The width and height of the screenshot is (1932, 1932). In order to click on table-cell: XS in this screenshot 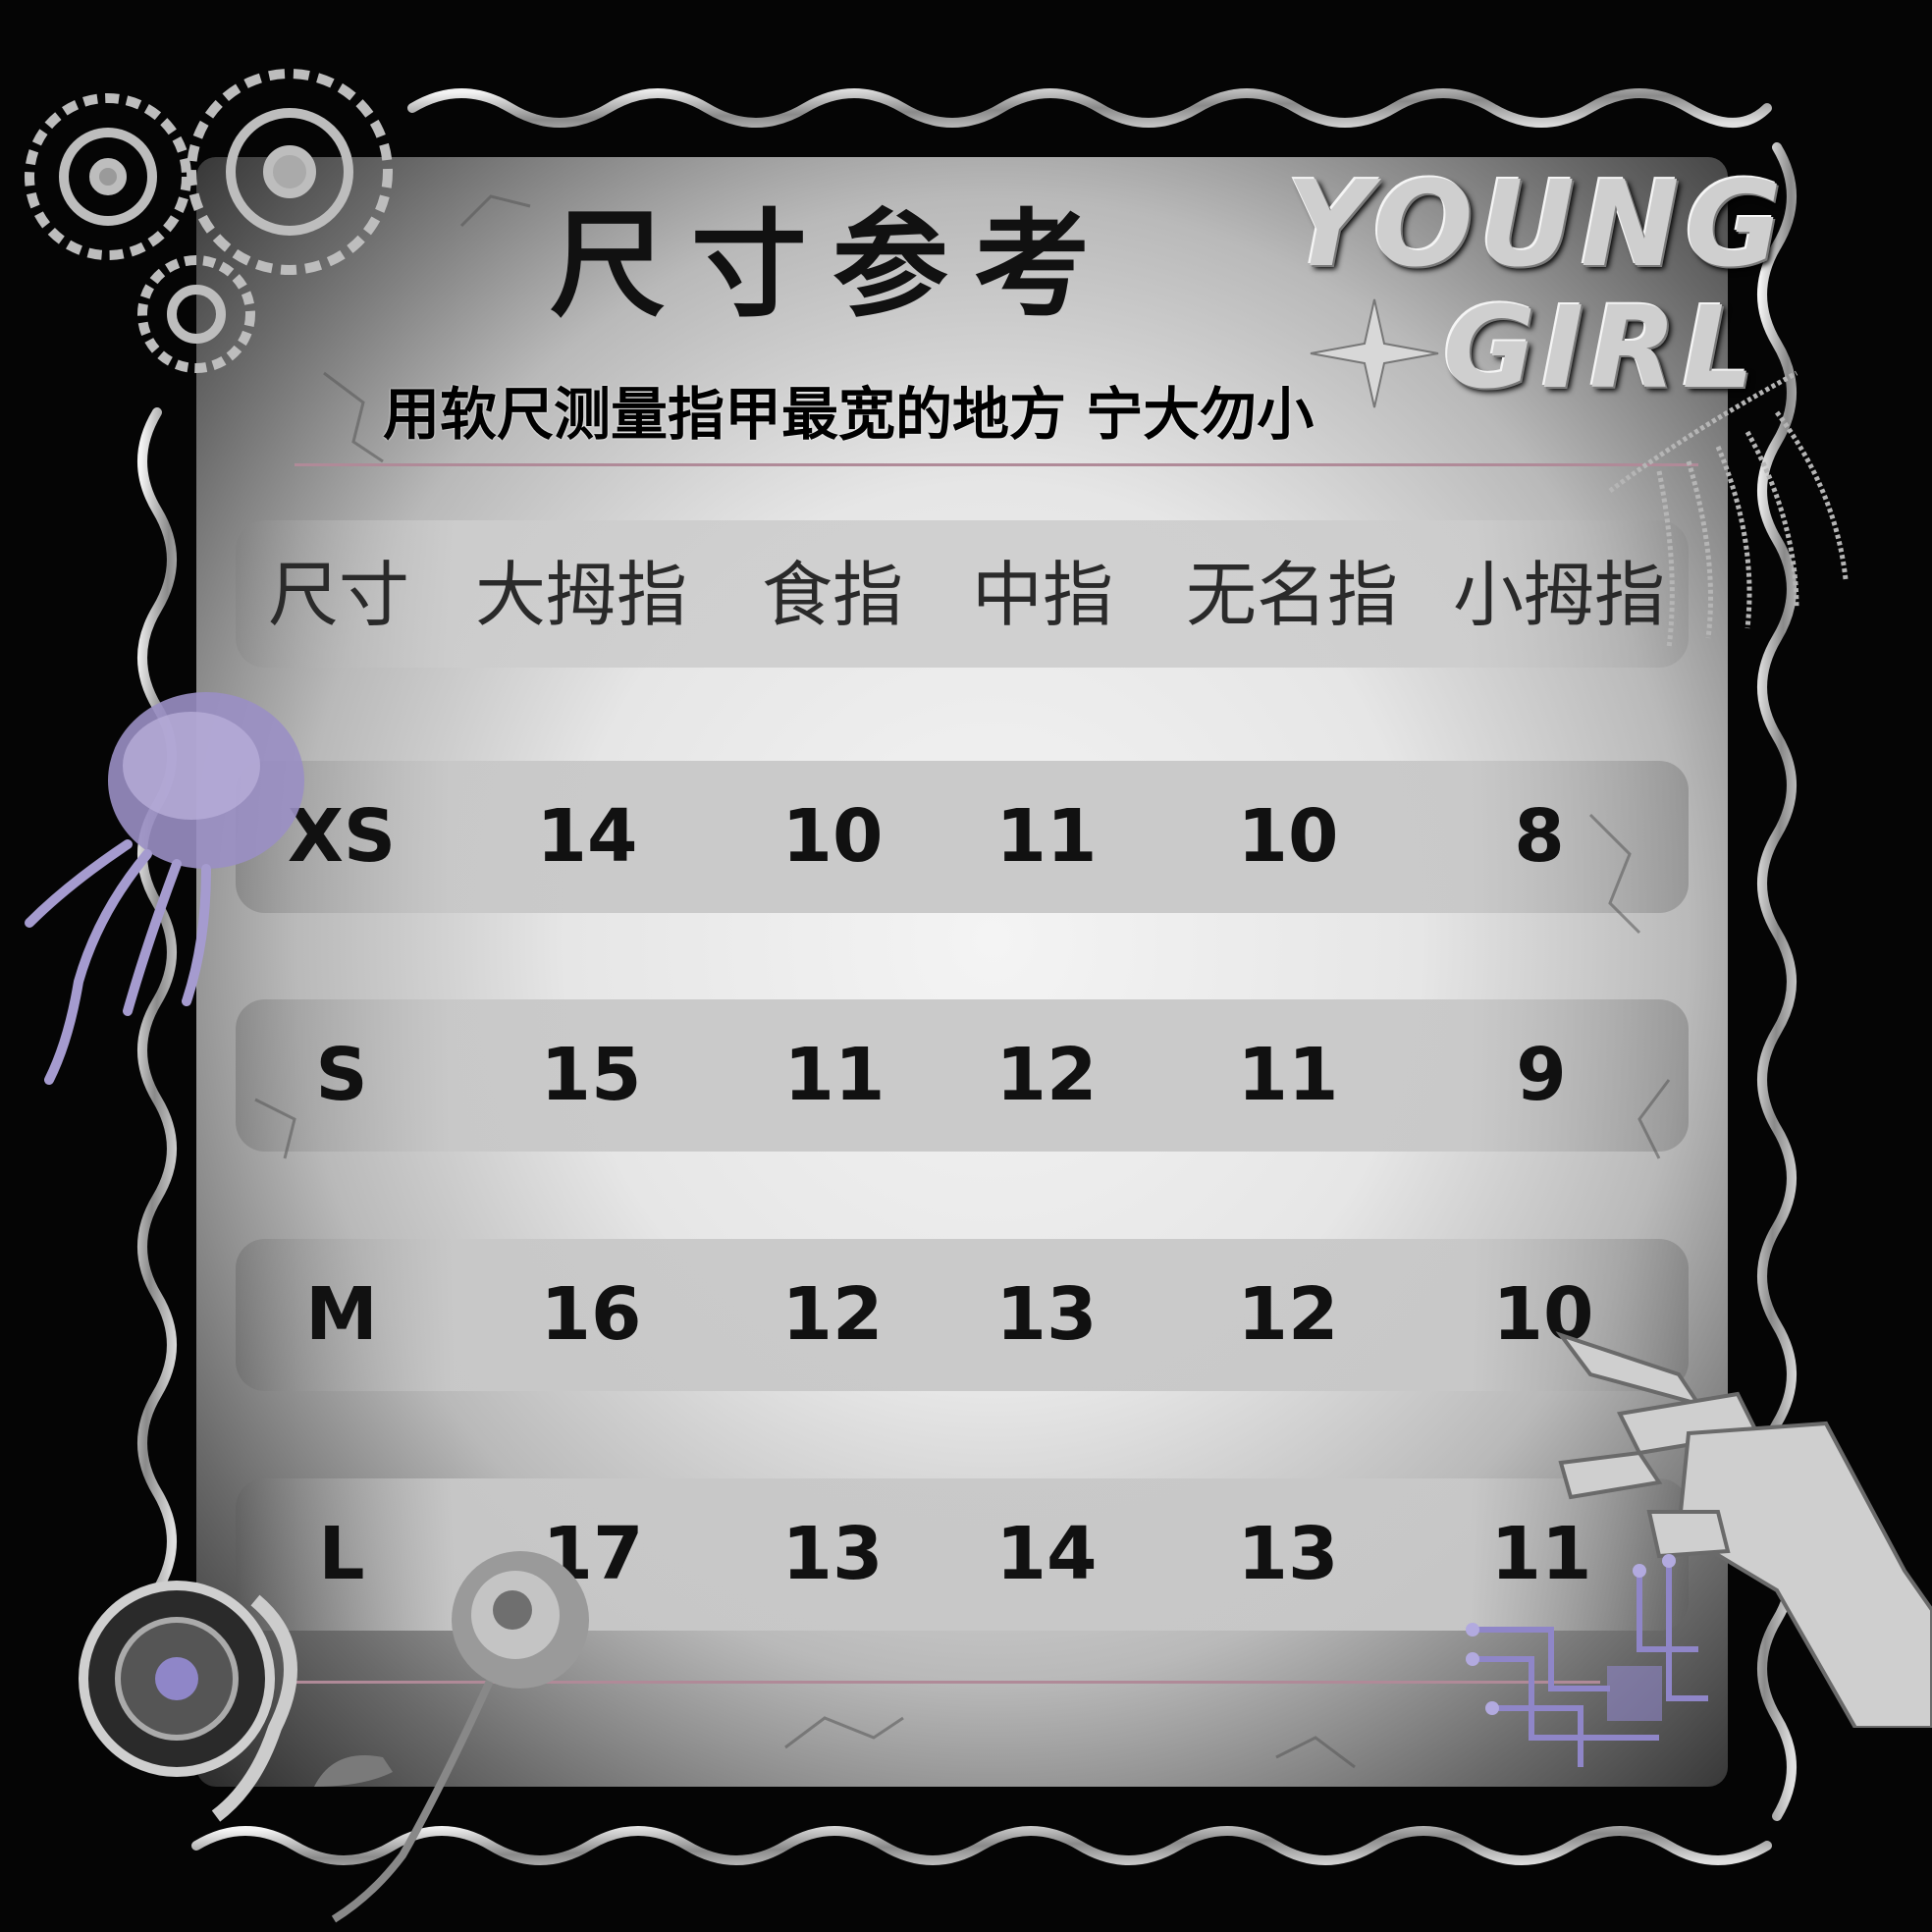, I will do `click(342, 836)`.